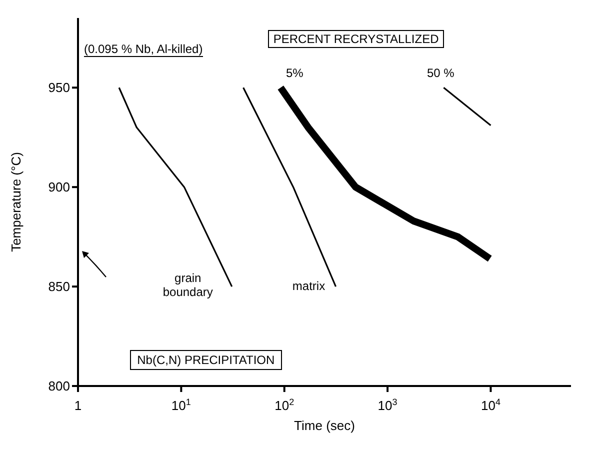  I want to click on y-tick-label: 900, so click(59, 187).